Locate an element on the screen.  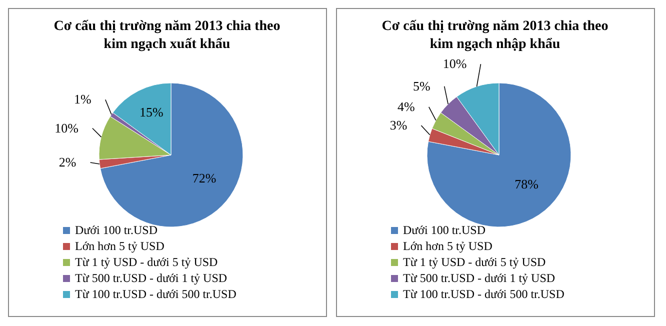
data-label: 1% is located at coordinates (83, 99).